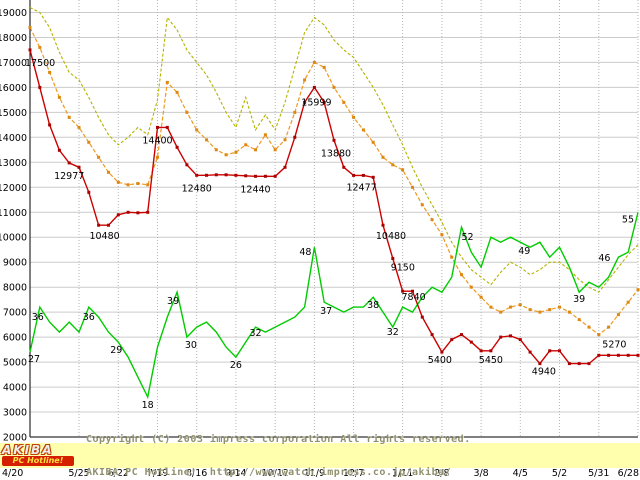  What do you see at coordinates (520, 473) in the screenshot?
I see `svg-text: 4/5` at bounding box center [520, 473].